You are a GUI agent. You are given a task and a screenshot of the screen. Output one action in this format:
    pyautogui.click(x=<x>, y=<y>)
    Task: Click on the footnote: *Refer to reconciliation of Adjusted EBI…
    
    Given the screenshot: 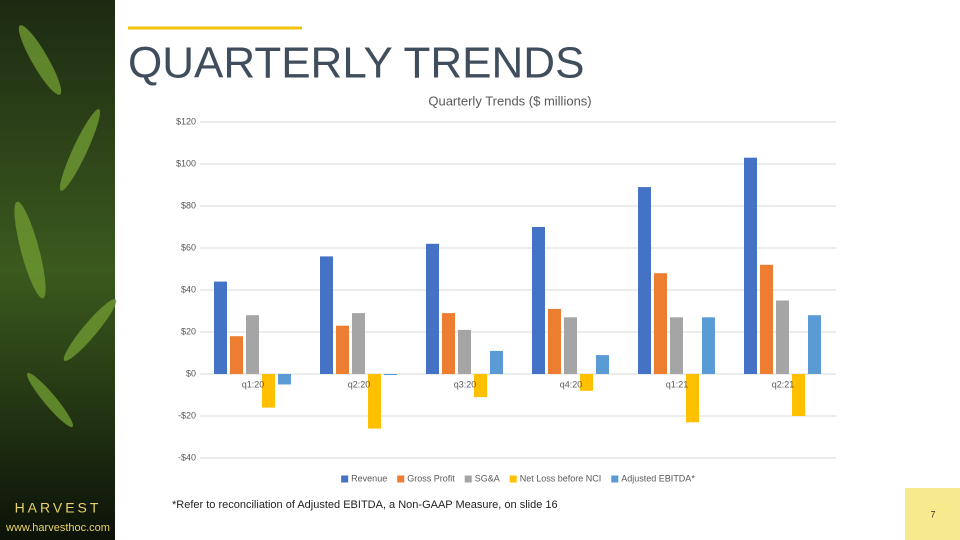 What is the action you would take?
    pyautogui.click(x=365, y=505)
    